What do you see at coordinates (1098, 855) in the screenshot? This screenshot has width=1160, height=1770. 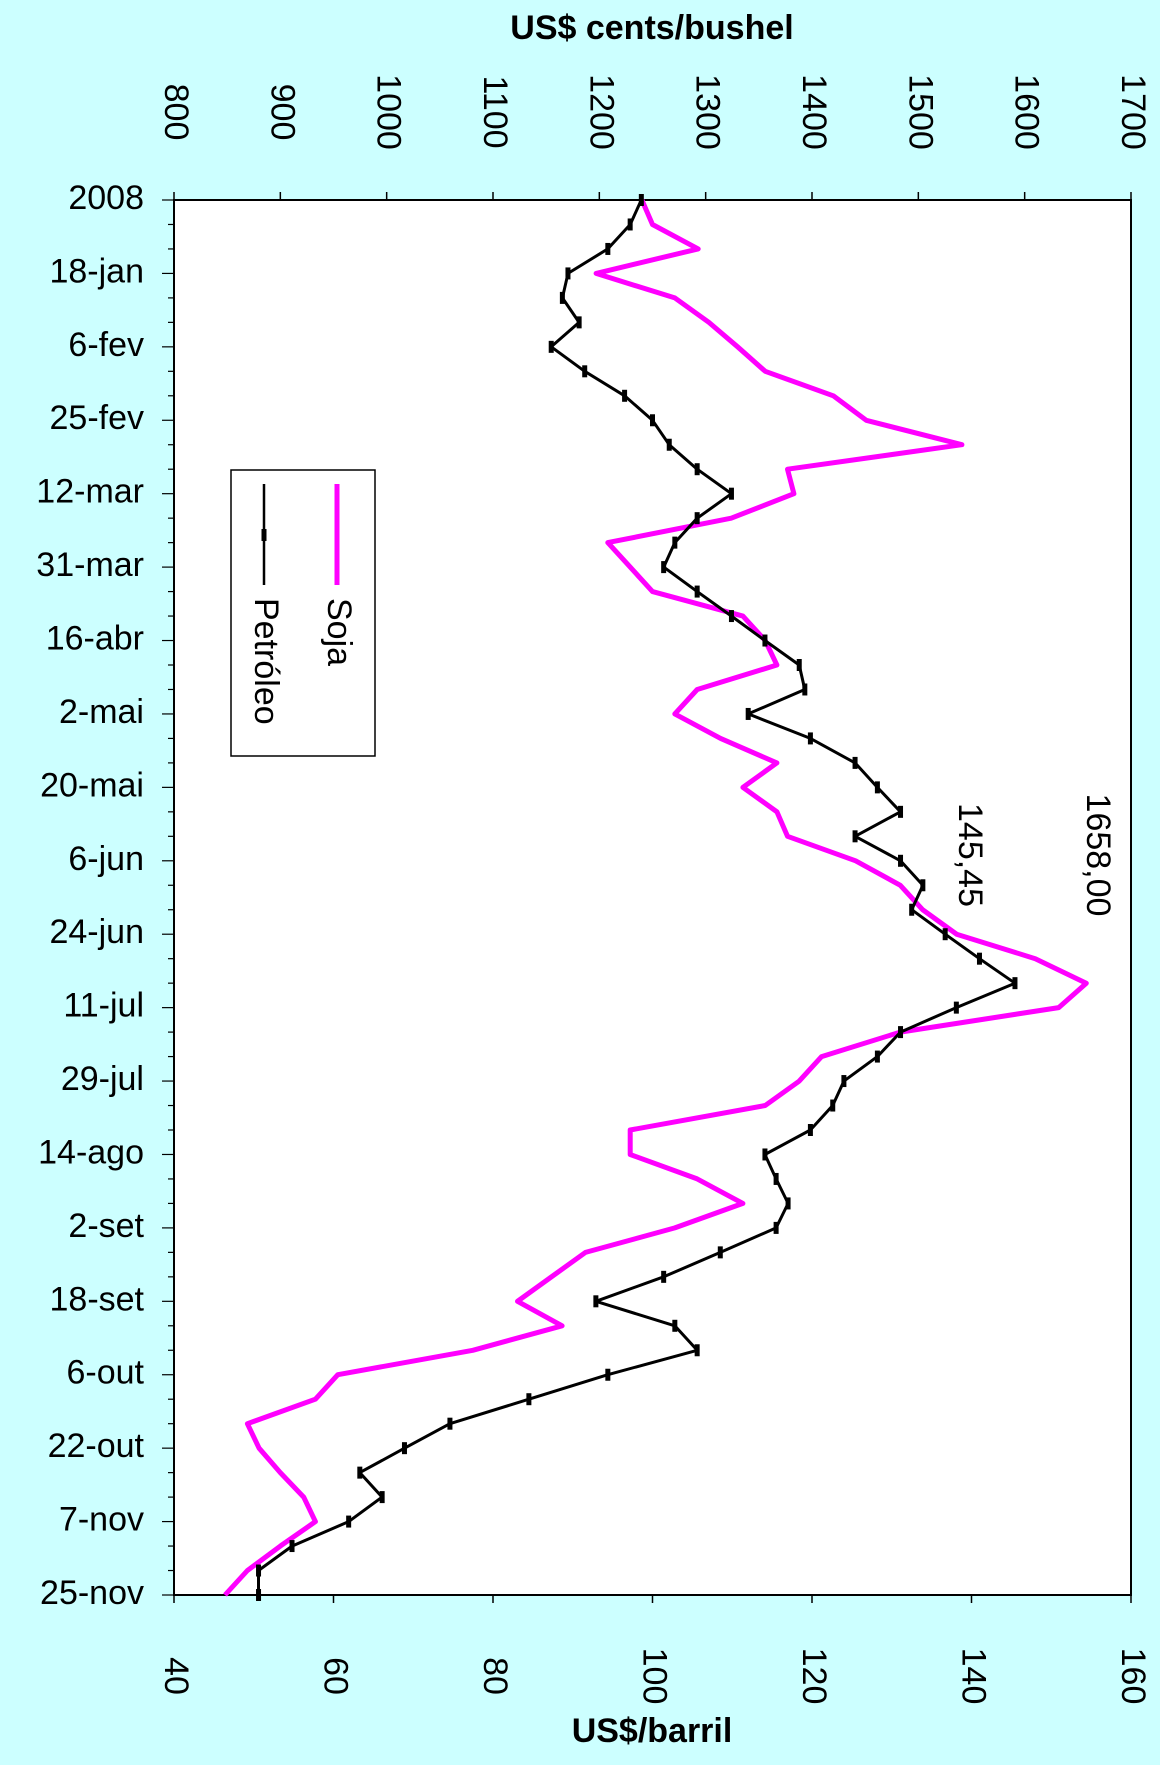 I see `annotation: 1658,00` at bounding box center [1098, 855].